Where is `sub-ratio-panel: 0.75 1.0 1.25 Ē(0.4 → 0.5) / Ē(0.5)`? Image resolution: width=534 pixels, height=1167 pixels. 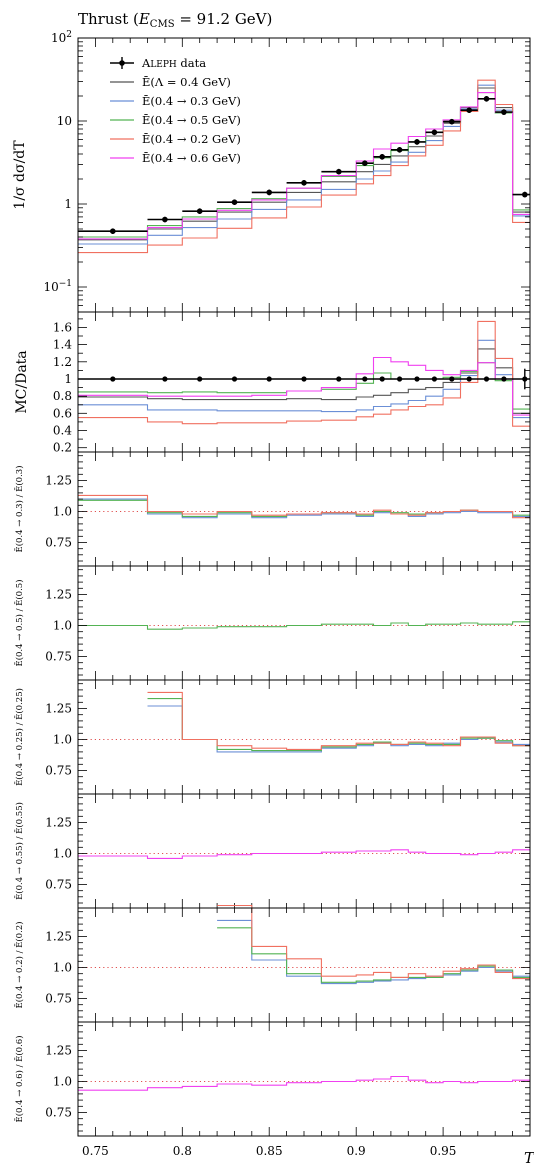 sub-ratio-panel: 0.75 1.0 1.25 Ē(0.4 → 0.5) / Ē(0.5) is located at coordinates (272, 623).